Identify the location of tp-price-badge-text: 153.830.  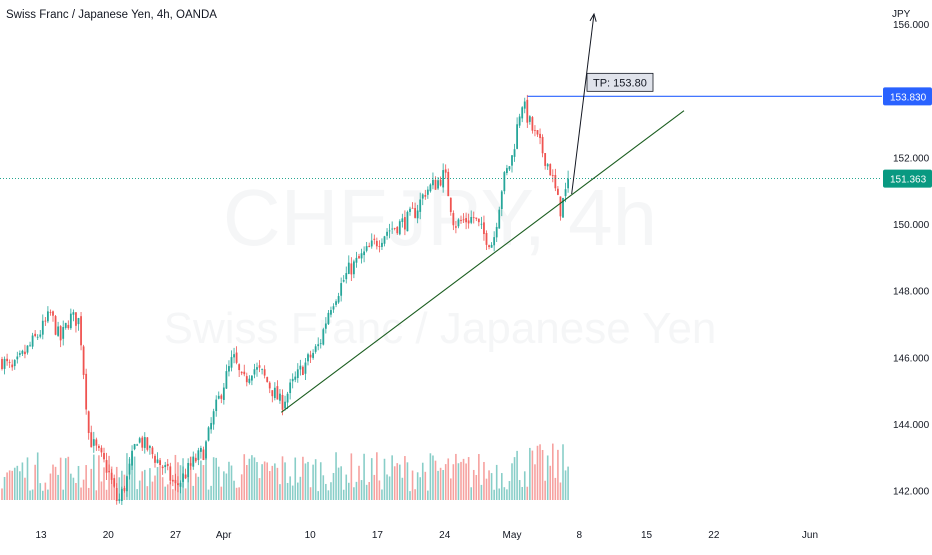
(908, 97).